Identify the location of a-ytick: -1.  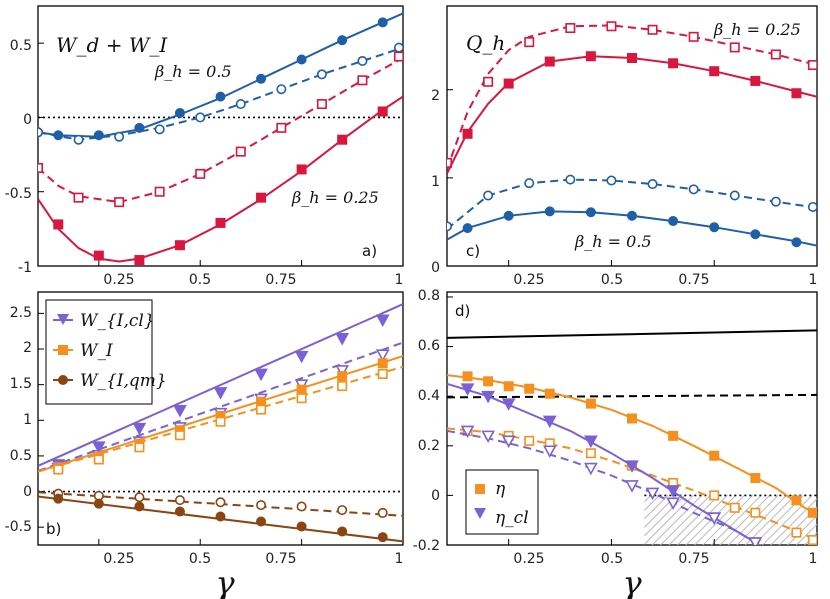
(25, 268).